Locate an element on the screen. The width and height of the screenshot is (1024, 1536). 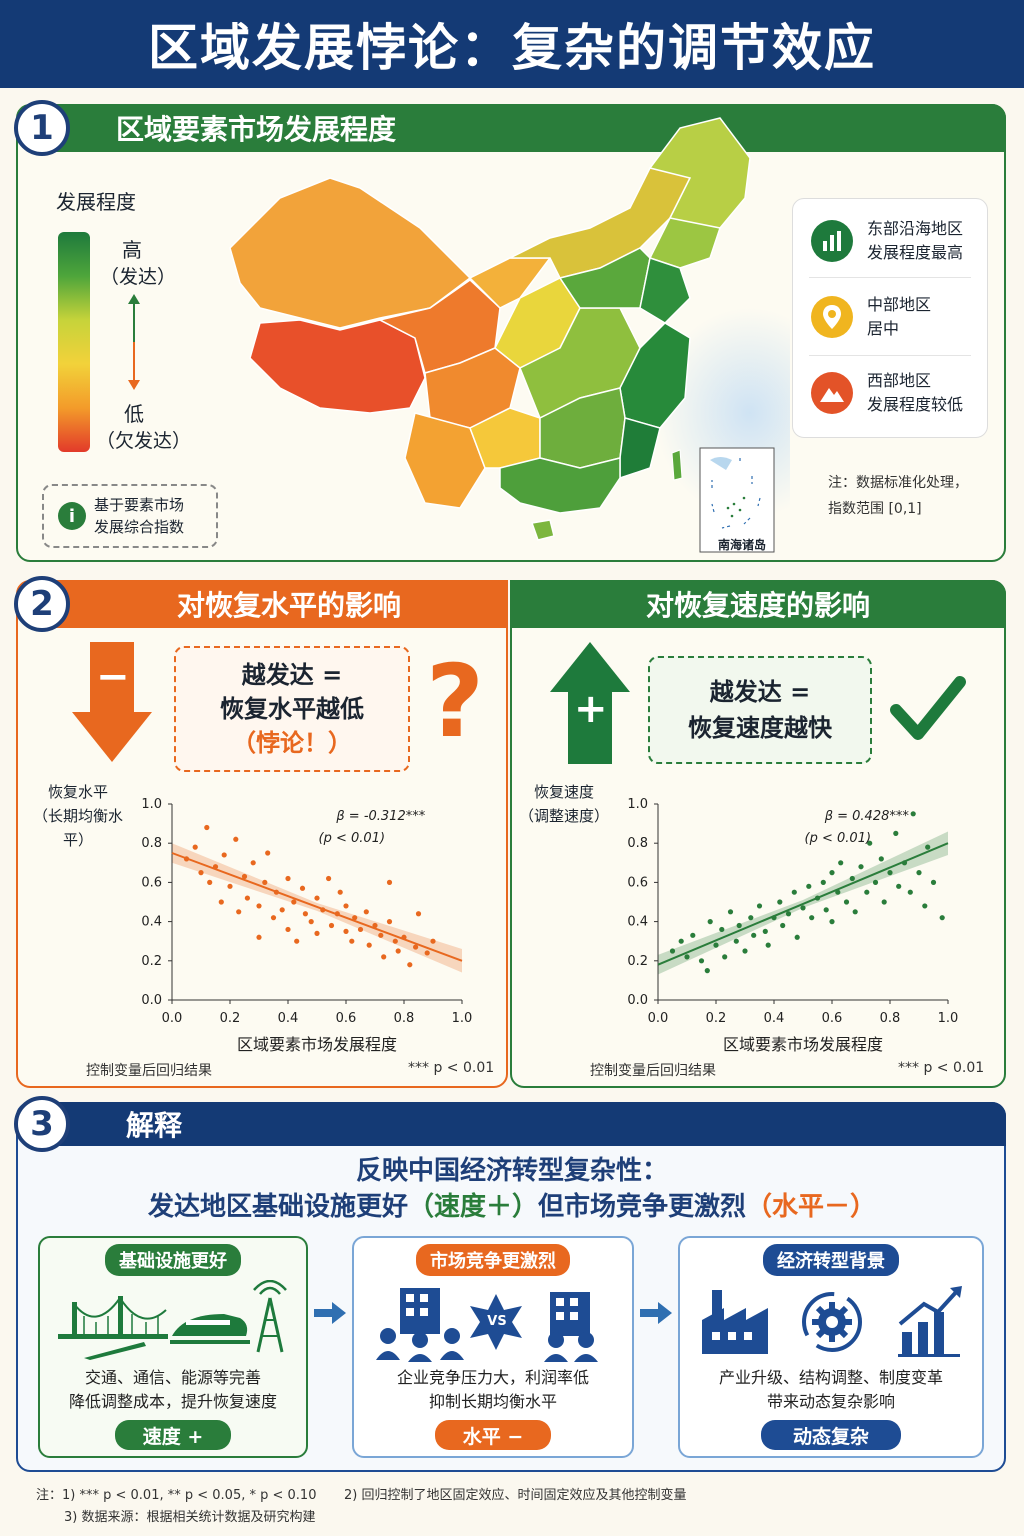
region-taiwan is located at coordinates (677, 465).